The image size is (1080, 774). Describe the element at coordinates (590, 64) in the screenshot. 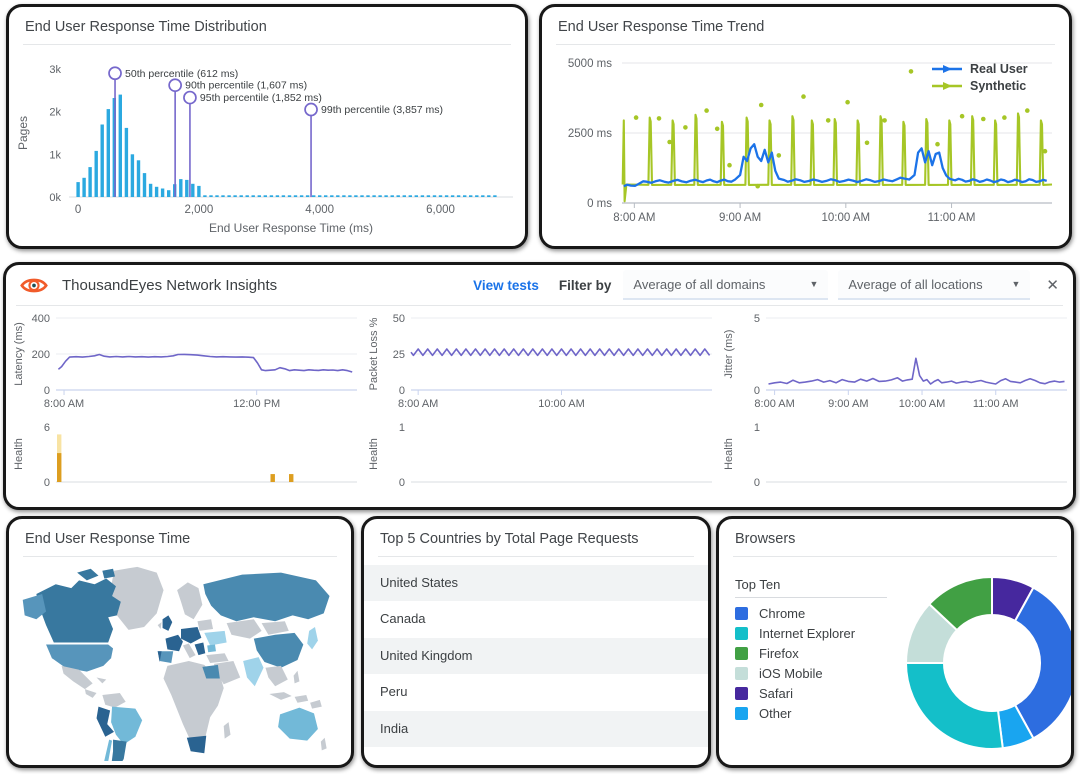

I see `svg-text: 5000 ms` at that location.